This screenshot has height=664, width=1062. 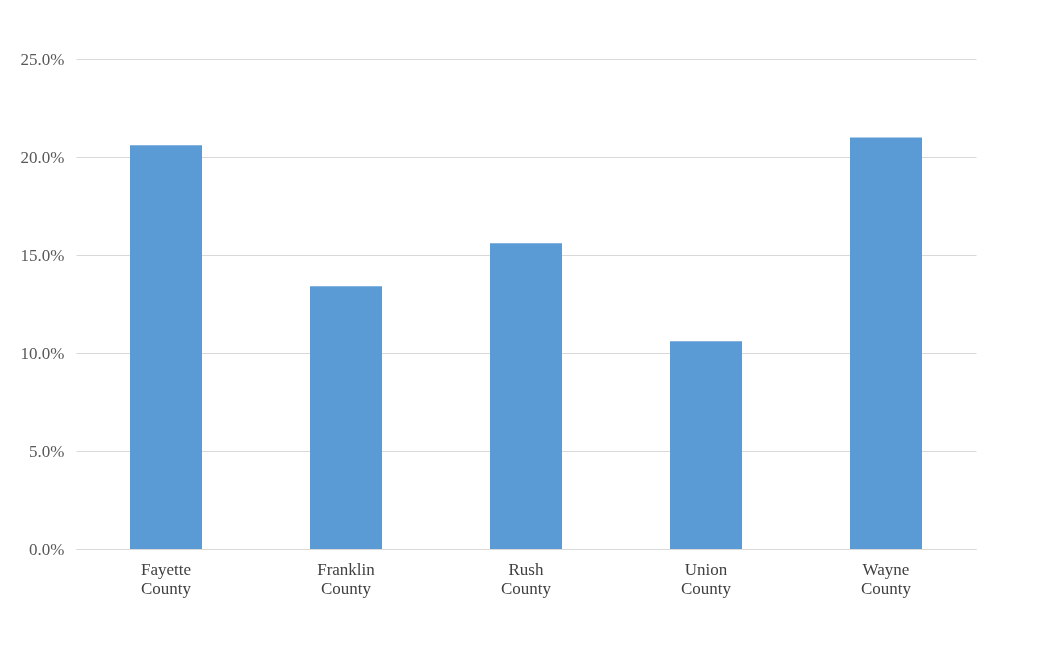 What do you see at coordinates (346, 578) in the screenshot?
I see `x-tick-label: Franklin County` at bounding box center [346, 578].